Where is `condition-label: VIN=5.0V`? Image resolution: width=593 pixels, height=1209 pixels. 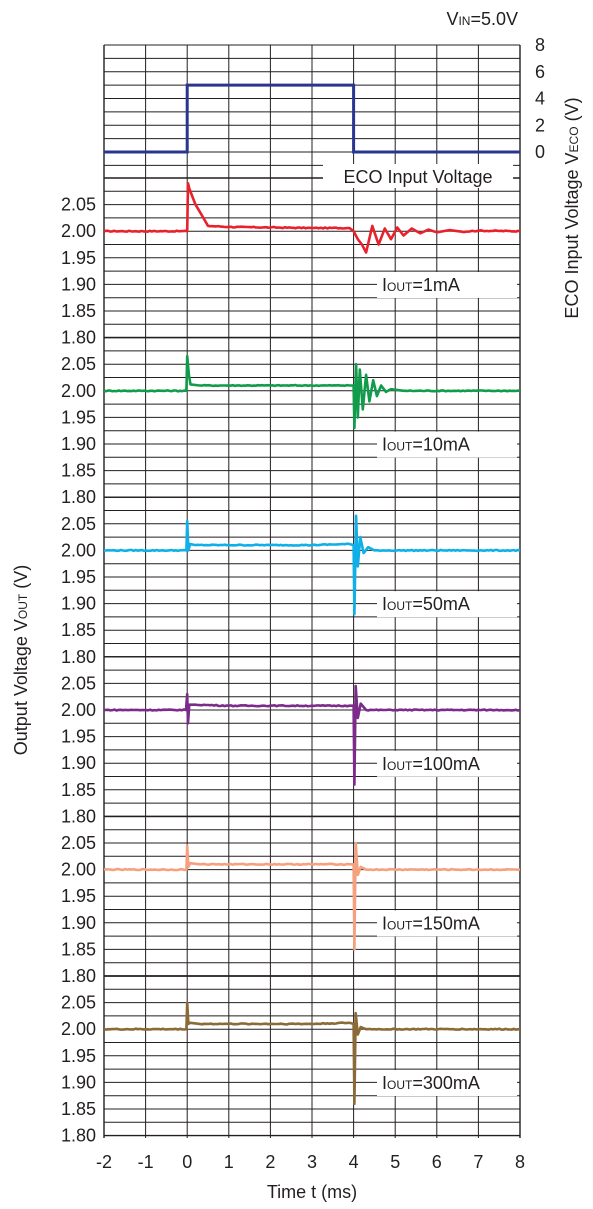
condition-label: VIN=5.0V is located at coordinates (482, 19).